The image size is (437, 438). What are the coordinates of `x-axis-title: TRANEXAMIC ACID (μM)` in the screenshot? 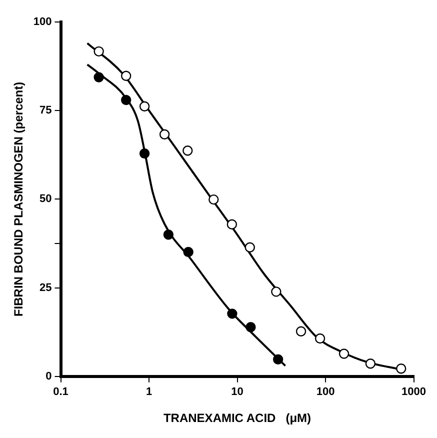 It's located at (237, 418).